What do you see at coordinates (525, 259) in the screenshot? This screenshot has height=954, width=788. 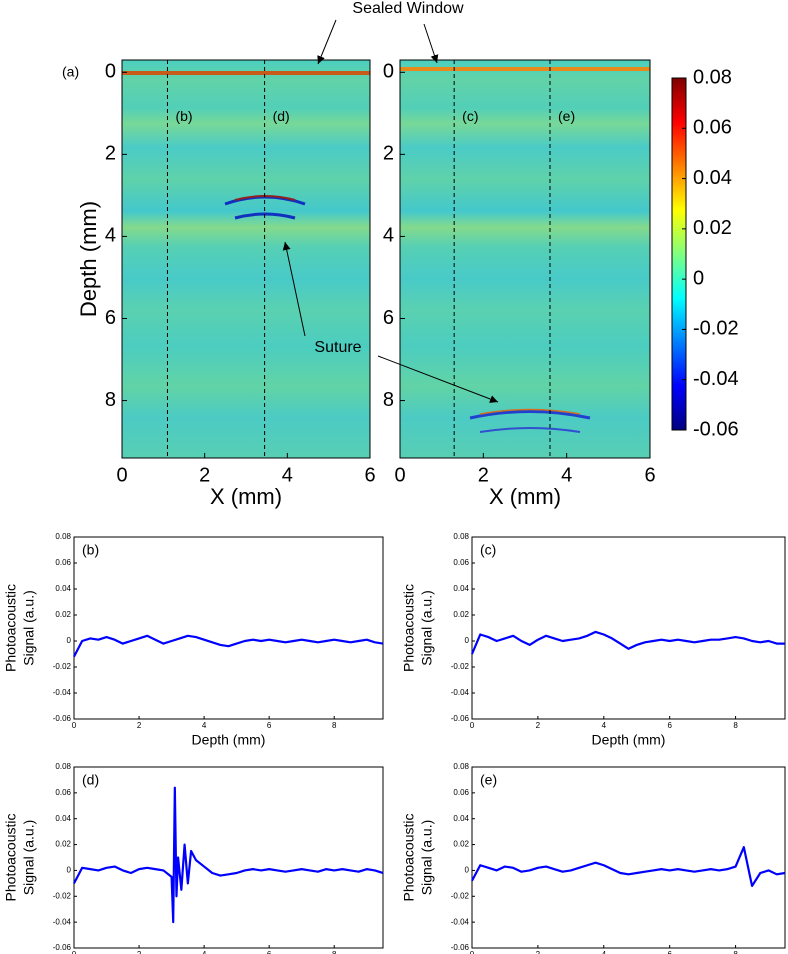 I see `image-right` at bounding box center [525, 259].